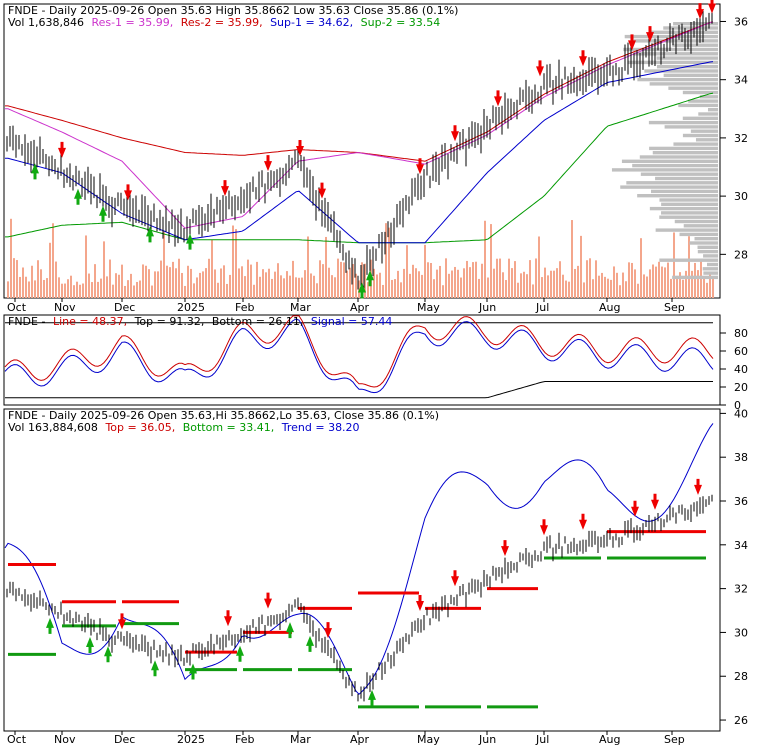 Image resolution: width=780 pixels, height=745 pixels. What do you see at coordinates (741, 333) in the screenshot?
I see `y-tick-label: 80` at bounding box center [741, 333].